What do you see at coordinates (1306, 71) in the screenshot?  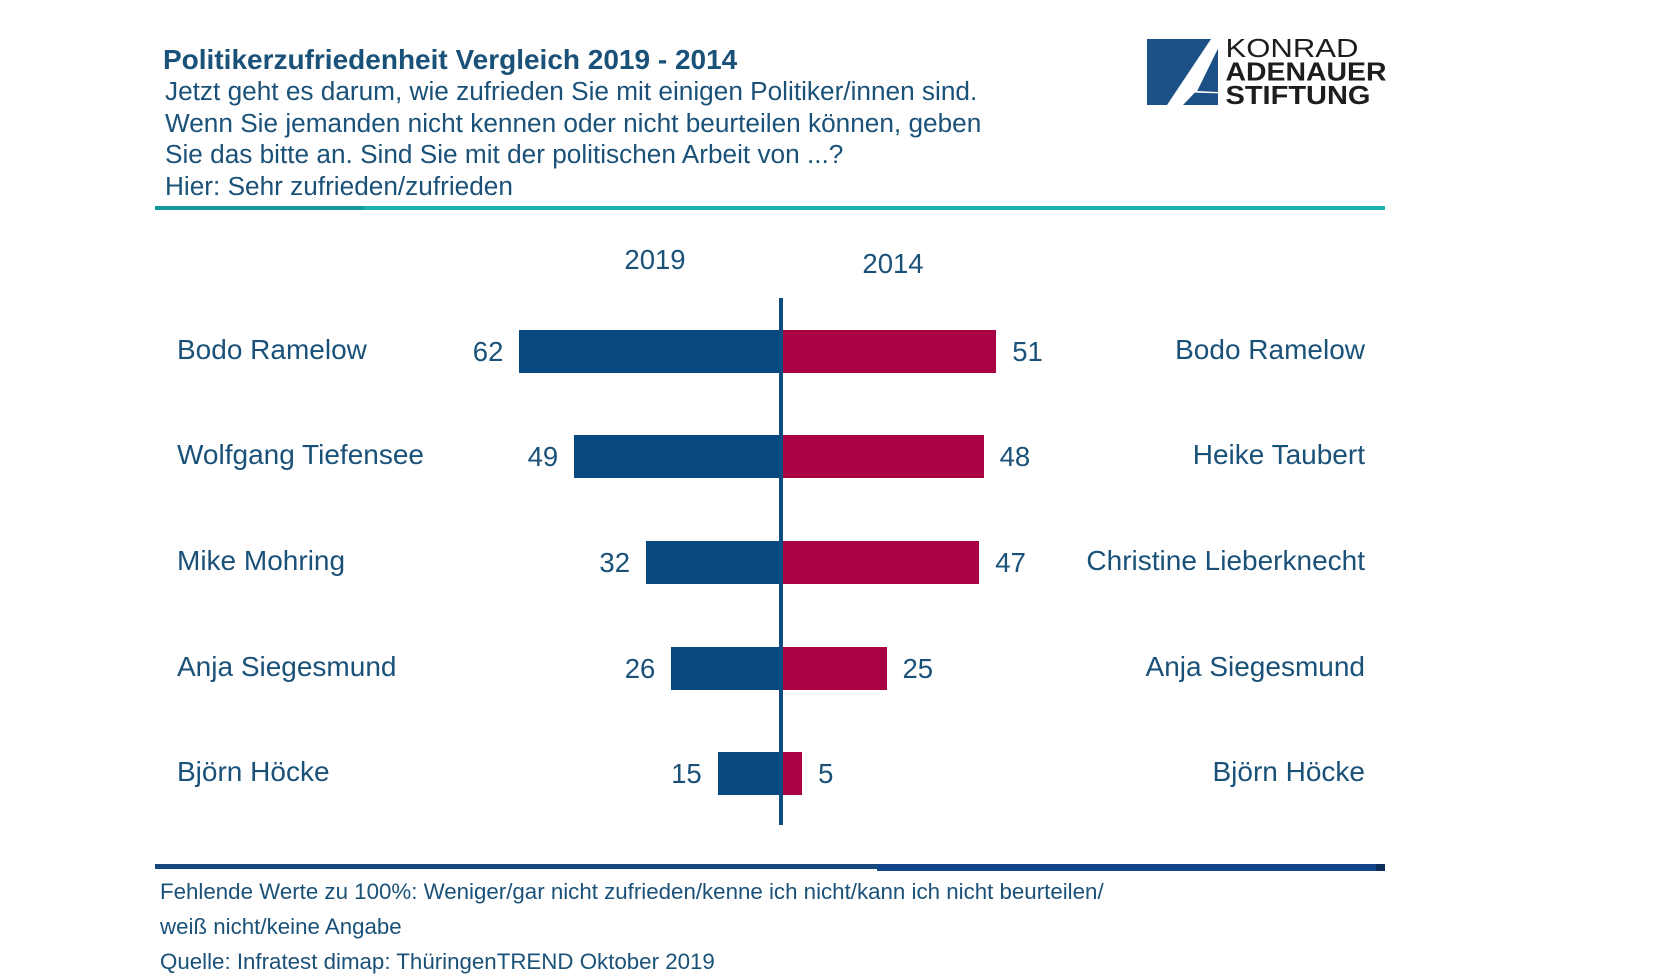 I see `svg-text: ADENAUER` at bounding box center [1306, 71].